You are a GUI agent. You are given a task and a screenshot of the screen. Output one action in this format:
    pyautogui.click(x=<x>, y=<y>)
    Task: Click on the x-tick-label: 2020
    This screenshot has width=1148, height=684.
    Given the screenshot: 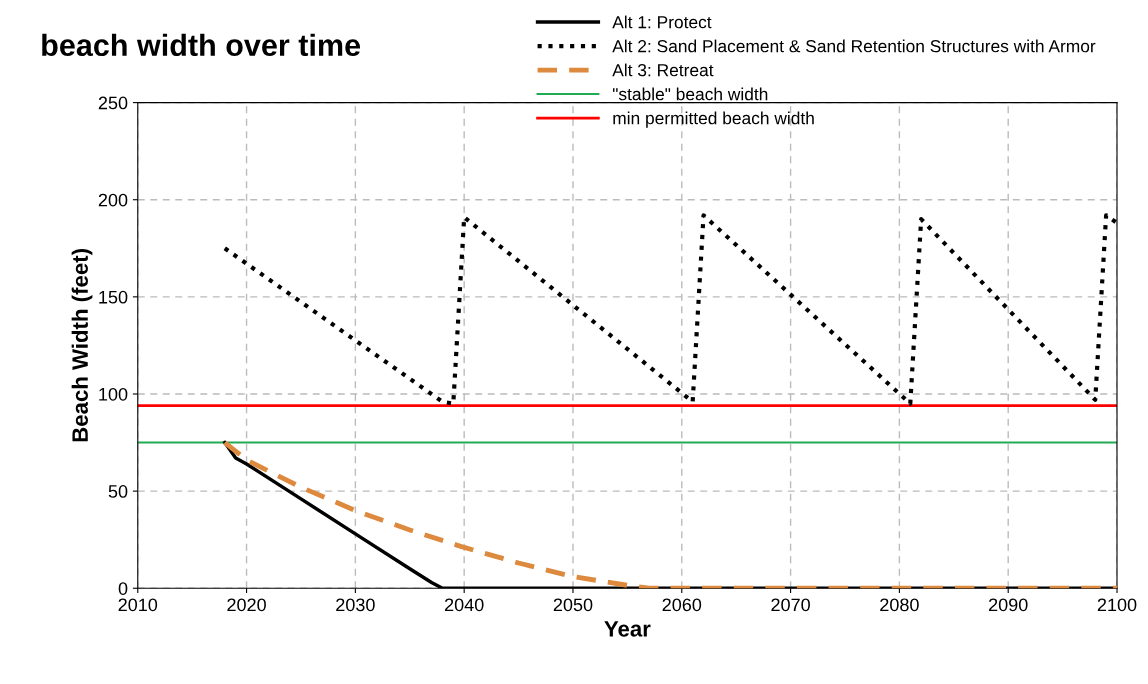 What is the action you would take?
    pyautogui.click(x=246, y=605)
    